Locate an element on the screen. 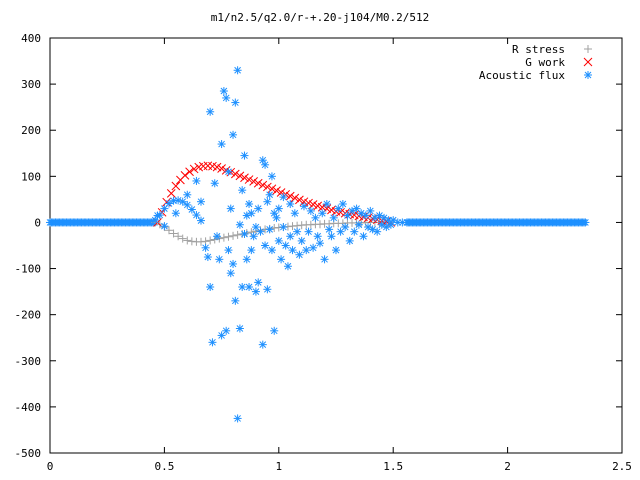 This screenshot has width=640, height=480. y-tick-label: 400 is located at coordinates (31, 38).